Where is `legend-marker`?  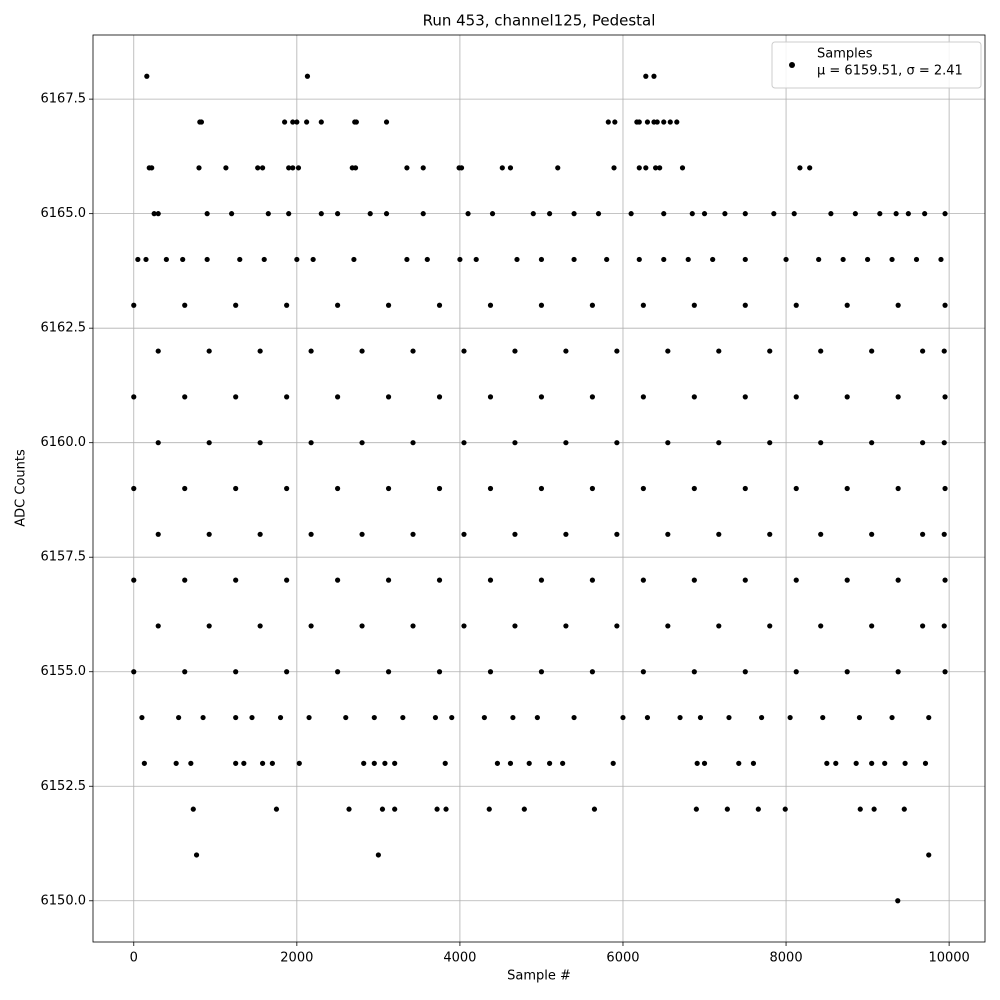
legend-marker is located at coordinates (792, 65).